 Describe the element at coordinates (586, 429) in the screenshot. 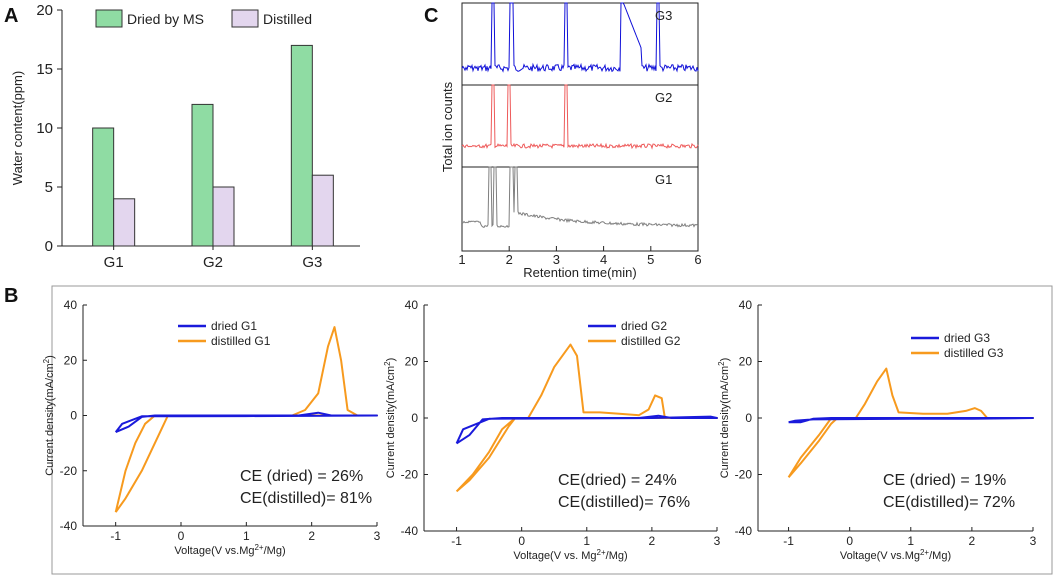

I see `cv-curve-dried-g2` at that location.